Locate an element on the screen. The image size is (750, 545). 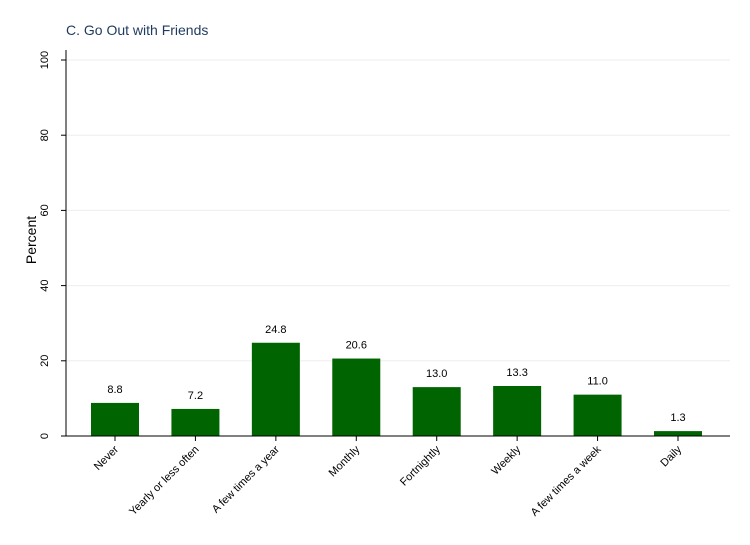
x-tick-label: Monthly is located at coordinates (345, 461).